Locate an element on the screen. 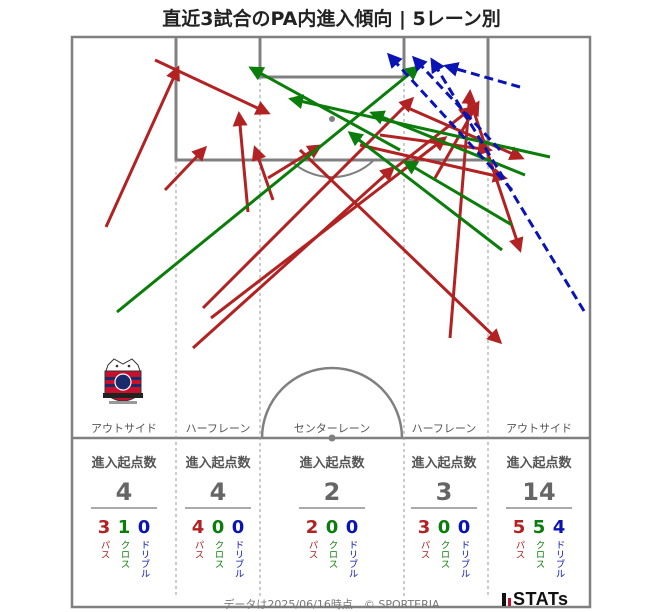 The width and height of the screenshot is (663, 612). lane-name-halfspace-left: ハーフレーン is located at coordinates (218, 428).